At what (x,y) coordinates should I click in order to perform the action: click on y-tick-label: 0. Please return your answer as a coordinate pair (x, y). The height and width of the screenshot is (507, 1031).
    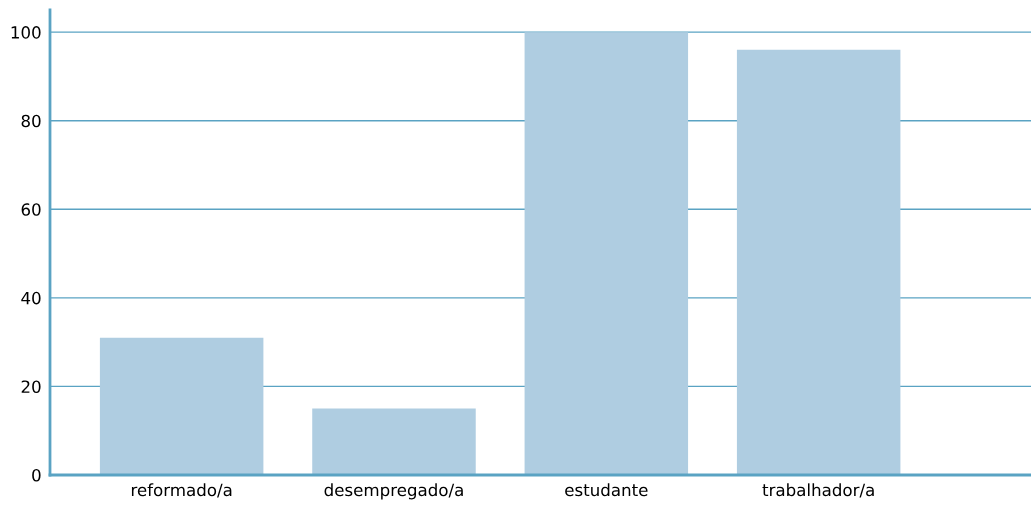
    Looking at the image, I should click on (36, 475).